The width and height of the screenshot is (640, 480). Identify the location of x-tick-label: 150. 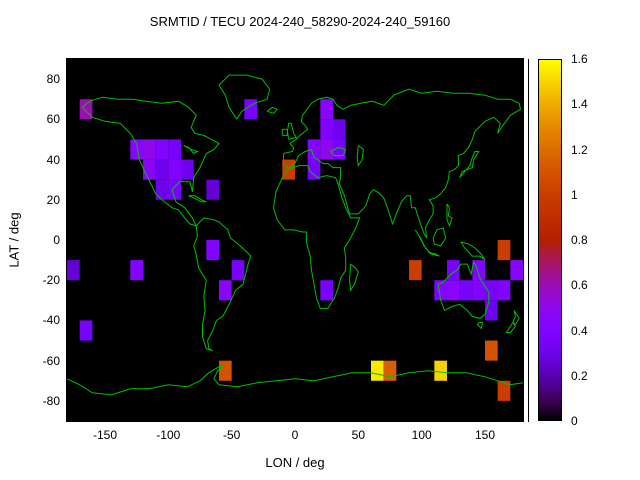
(485, 435).